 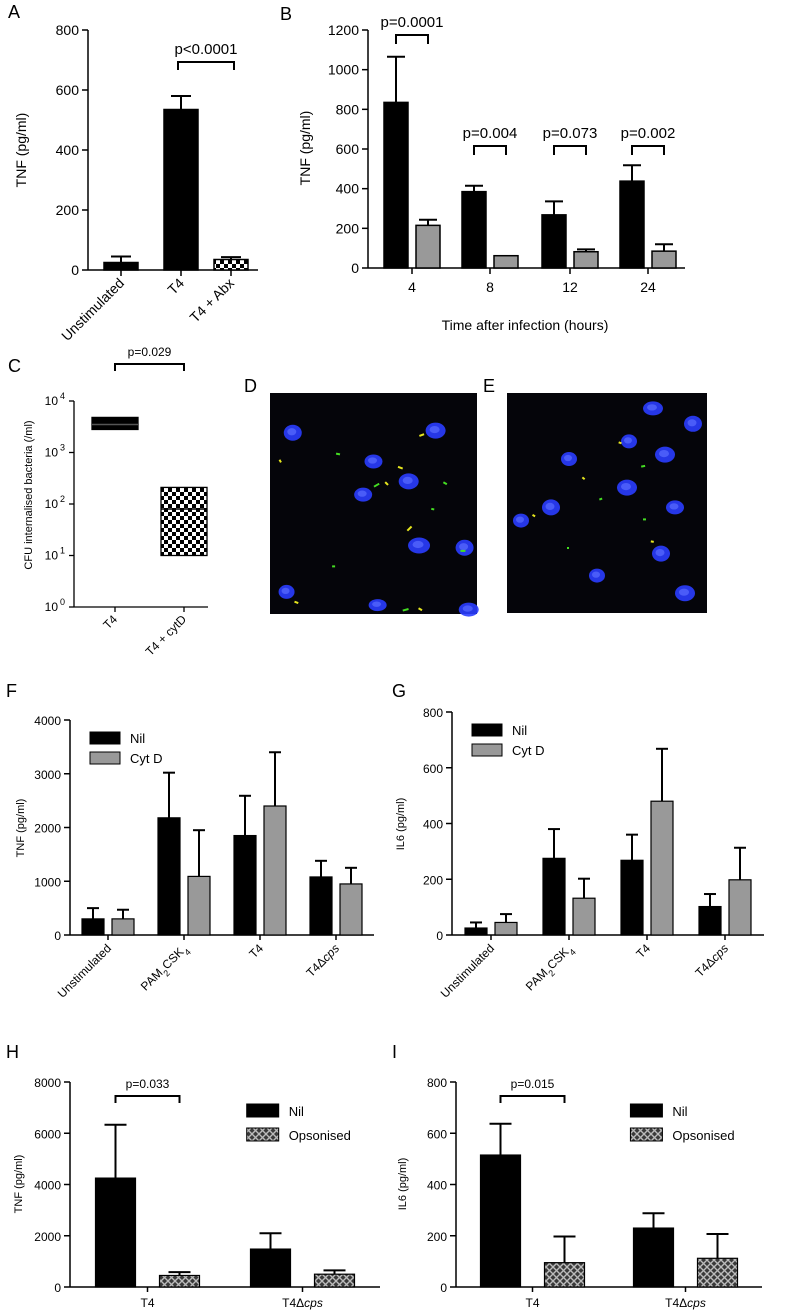 I want to click on panel-c-significance-bracket, so click(x=149, y=367).